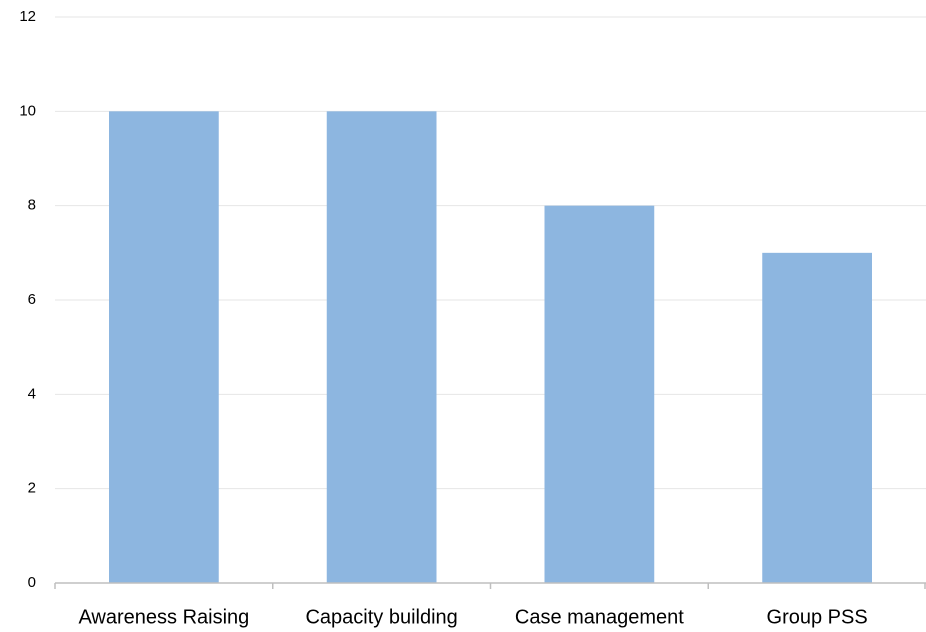 This screenshot has width=926, height=632. What do you see at coordinates (27, 110) in the screenshot?
I see `y-tick-label: 10` at bounding box center [27, 110].